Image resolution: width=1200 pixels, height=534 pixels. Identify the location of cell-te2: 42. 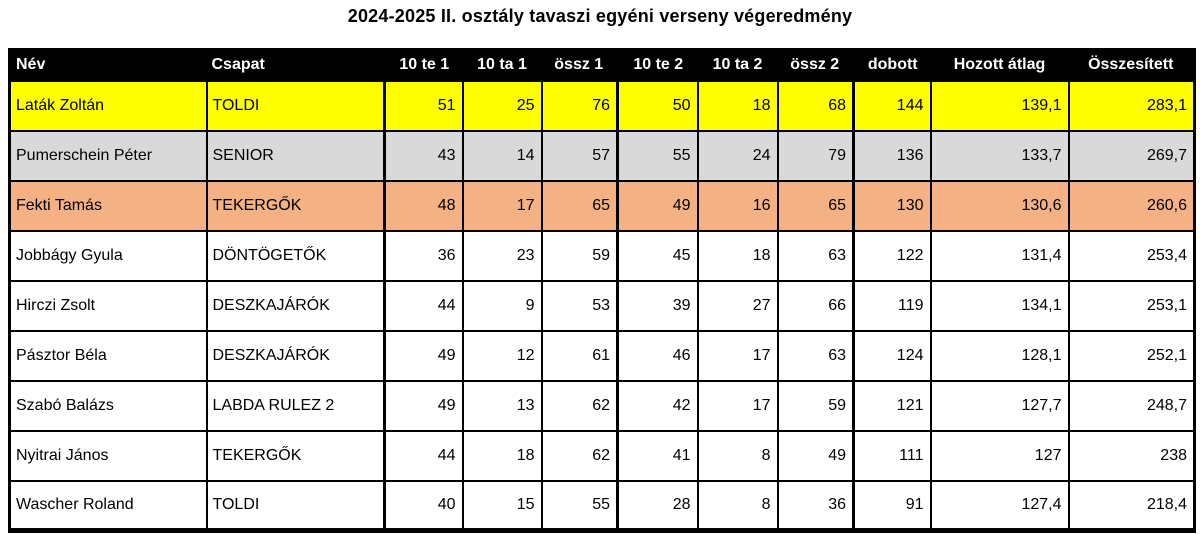
(657, 405).